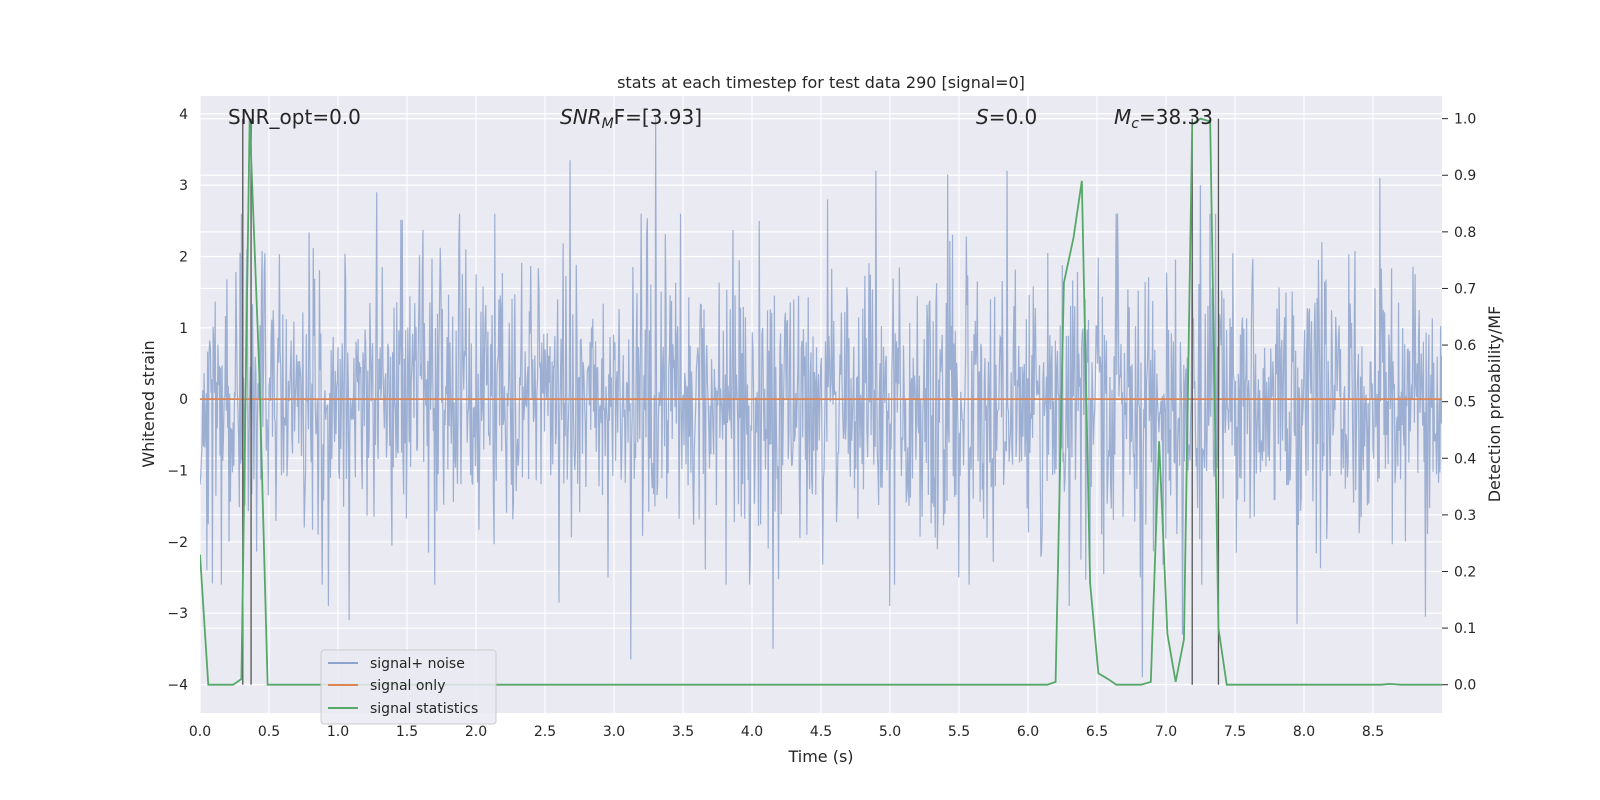  What do you see at coordinates (1304, 732) in the screenshot?
I see `x-tick-label: 8.0` at bounding box center [1304, 732].